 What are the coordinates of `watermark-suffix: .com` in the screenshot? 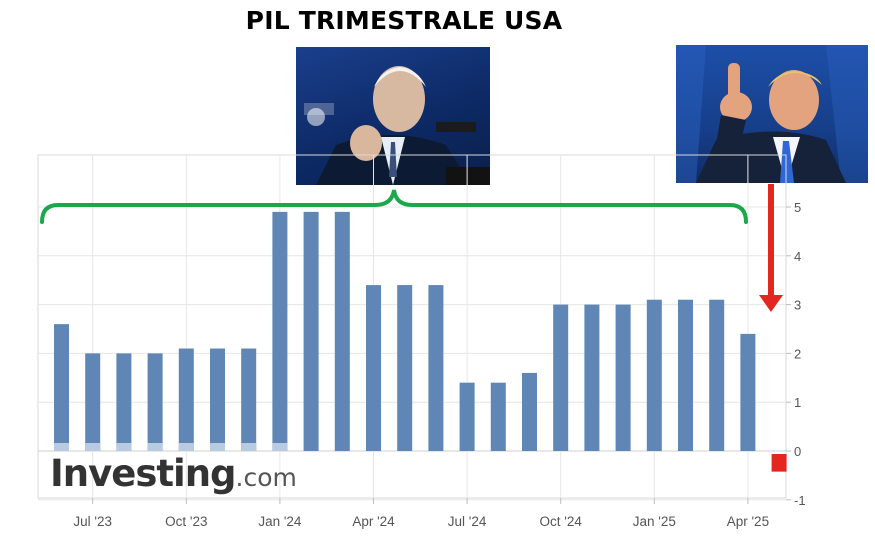 It's located at (266, 477).